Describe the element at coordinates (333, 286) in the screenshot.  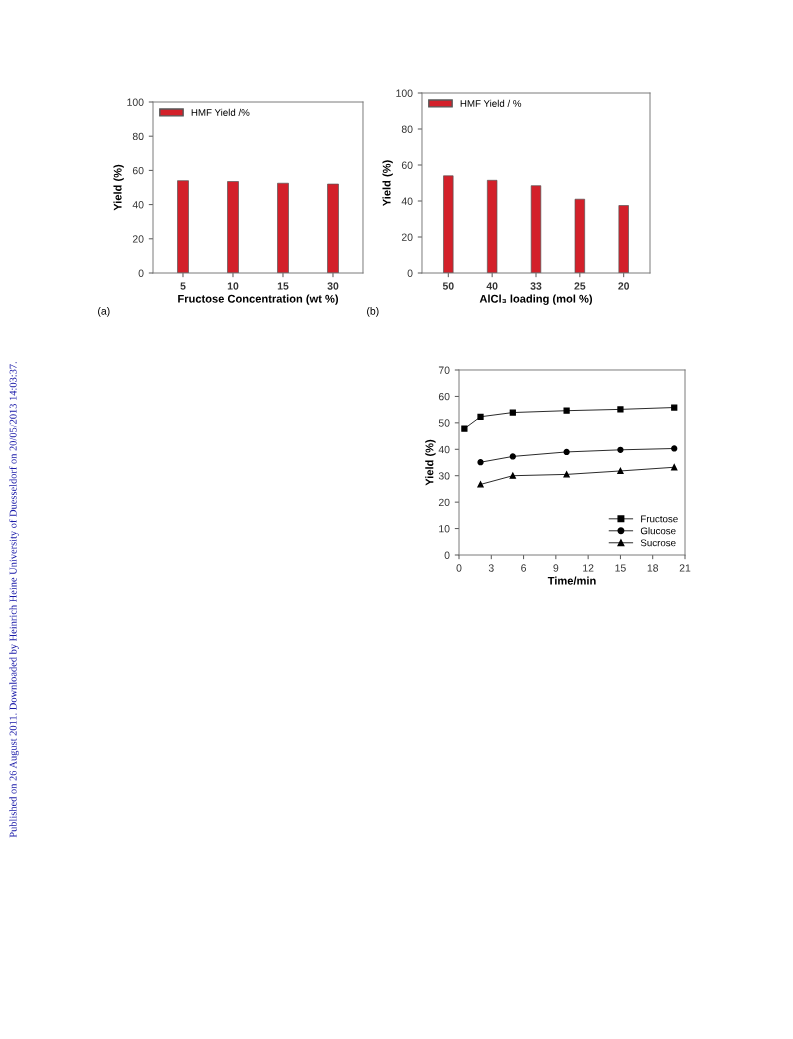
I see `x-tick-label: 30` at that location.